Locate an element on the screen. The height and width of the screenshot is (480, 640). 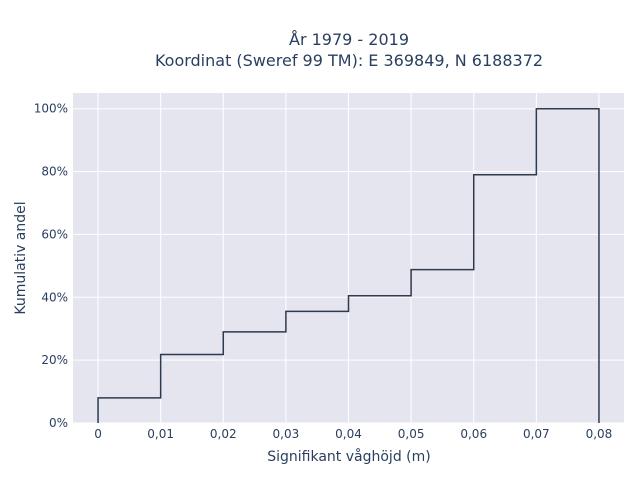
y-tick-label: 20% is located at coordinates (54, 360).